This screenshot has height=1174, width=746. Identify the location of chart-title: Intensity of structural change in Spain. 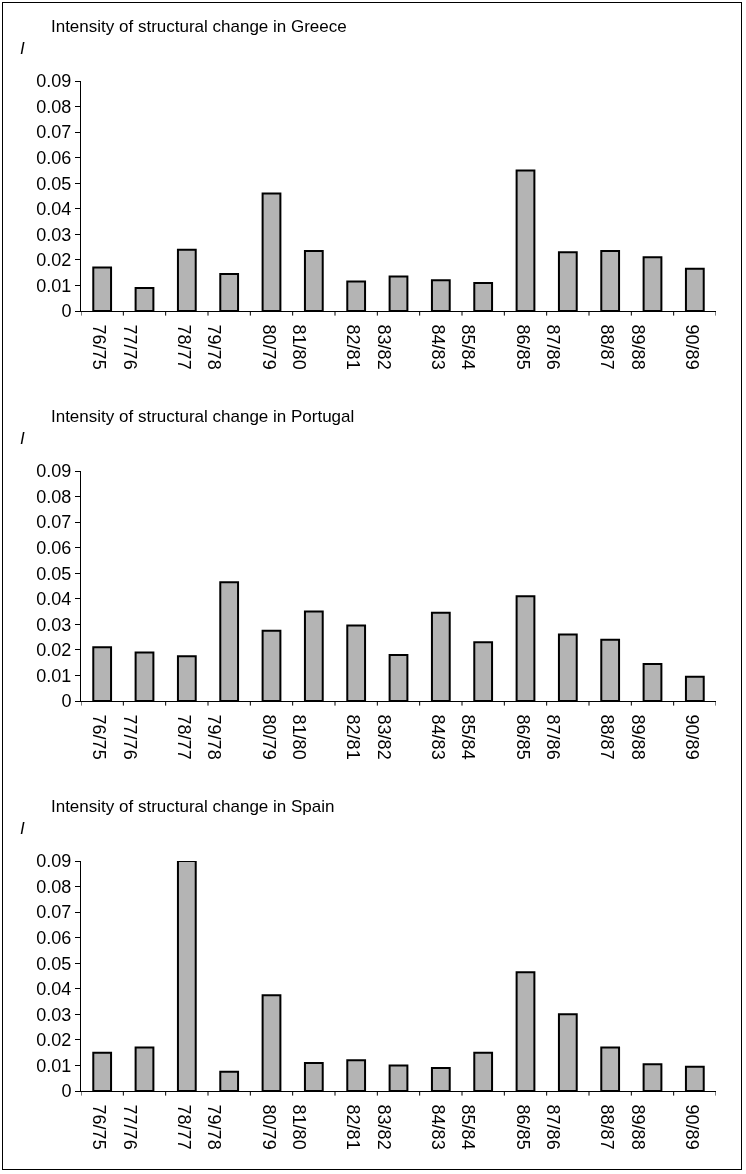
(192, 807).